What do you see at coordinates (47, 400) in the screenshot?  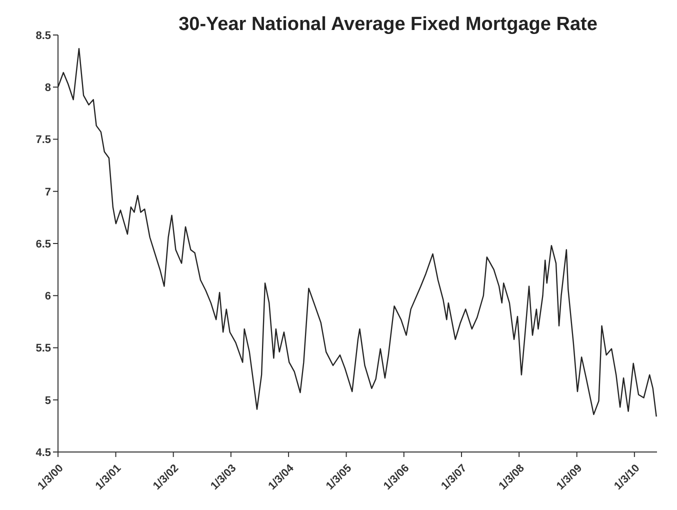 I see `y-tick-label: 5` at bounding box center [47, 400].